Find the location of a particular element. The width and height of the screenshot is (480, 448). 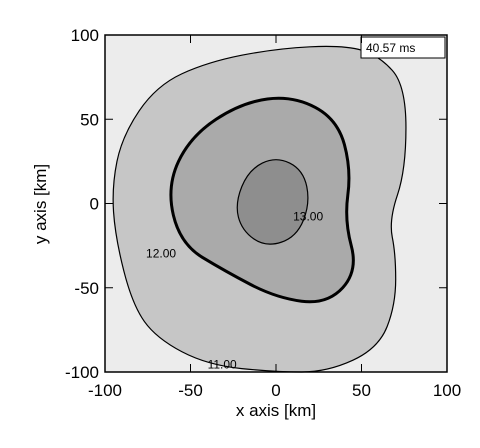

contour-region is located at coordinates (272, 202).